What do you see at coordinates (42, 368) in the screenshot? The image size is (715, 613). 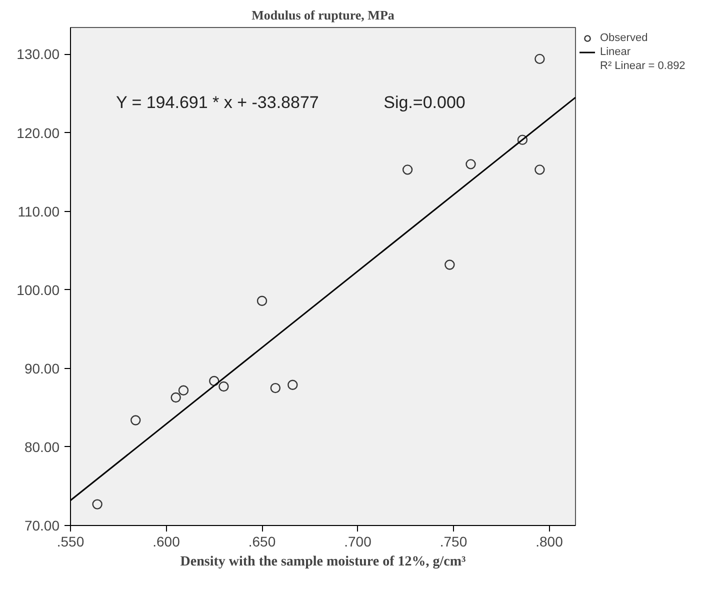 I see `y-tick-label: 90.00` at bounding box center [42, 368].